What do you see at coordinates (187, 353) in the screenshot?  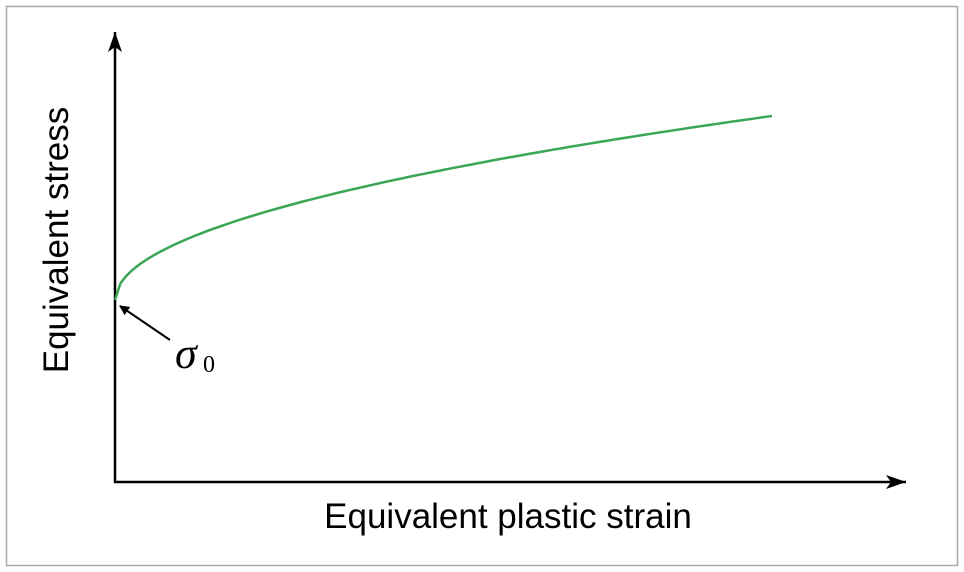 I see `annotation-symbol: σ` at bounding box center [187, 353].